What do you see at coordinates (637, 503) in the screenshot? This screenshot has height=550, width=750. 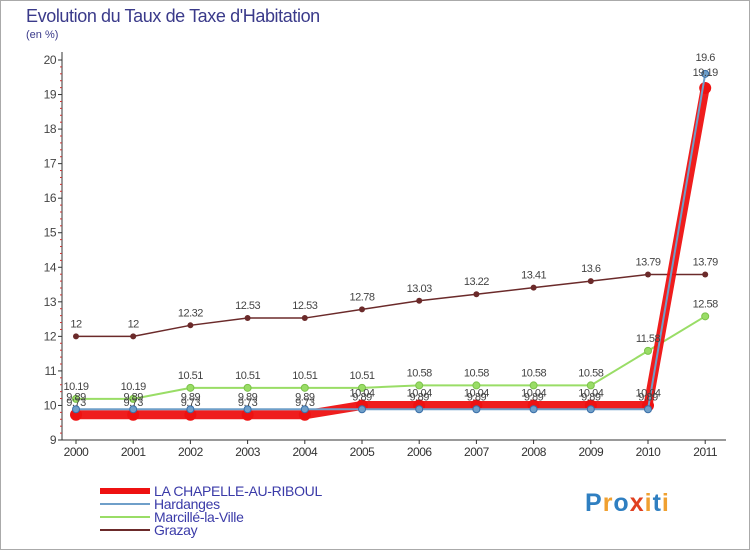 I see `logo-letter: x` at bounding box center [637, 503].